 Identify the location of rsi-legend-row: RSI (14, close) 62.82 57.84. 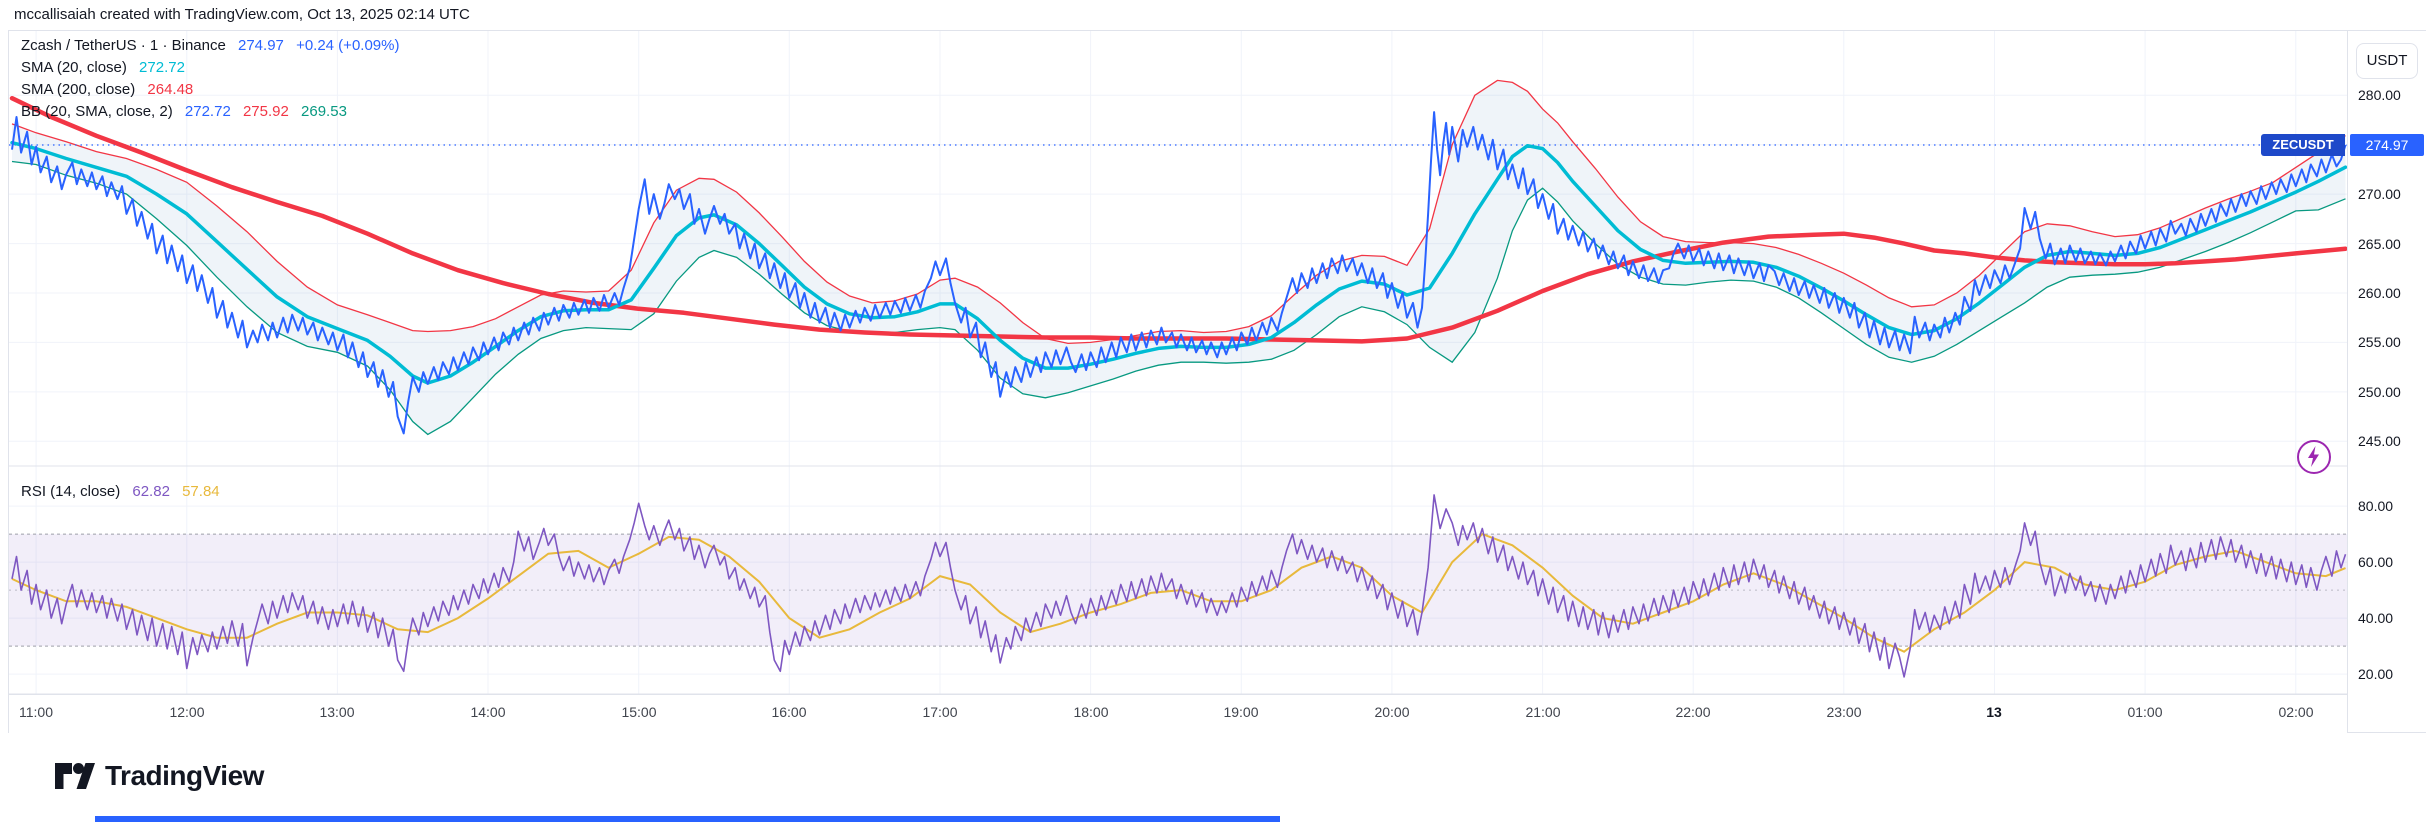
(120, 492).